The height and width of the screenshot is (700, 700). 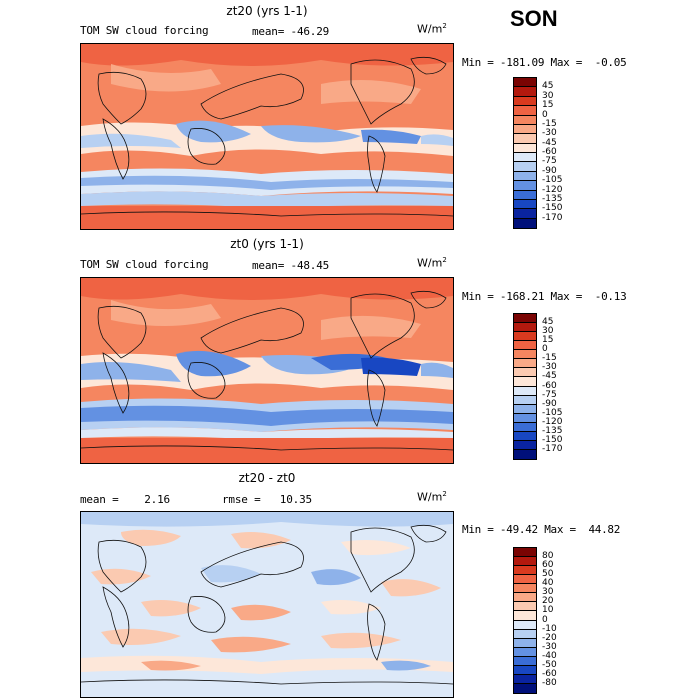 I want to click on colorbar-level-label: 10, so click(x=548, y=610).